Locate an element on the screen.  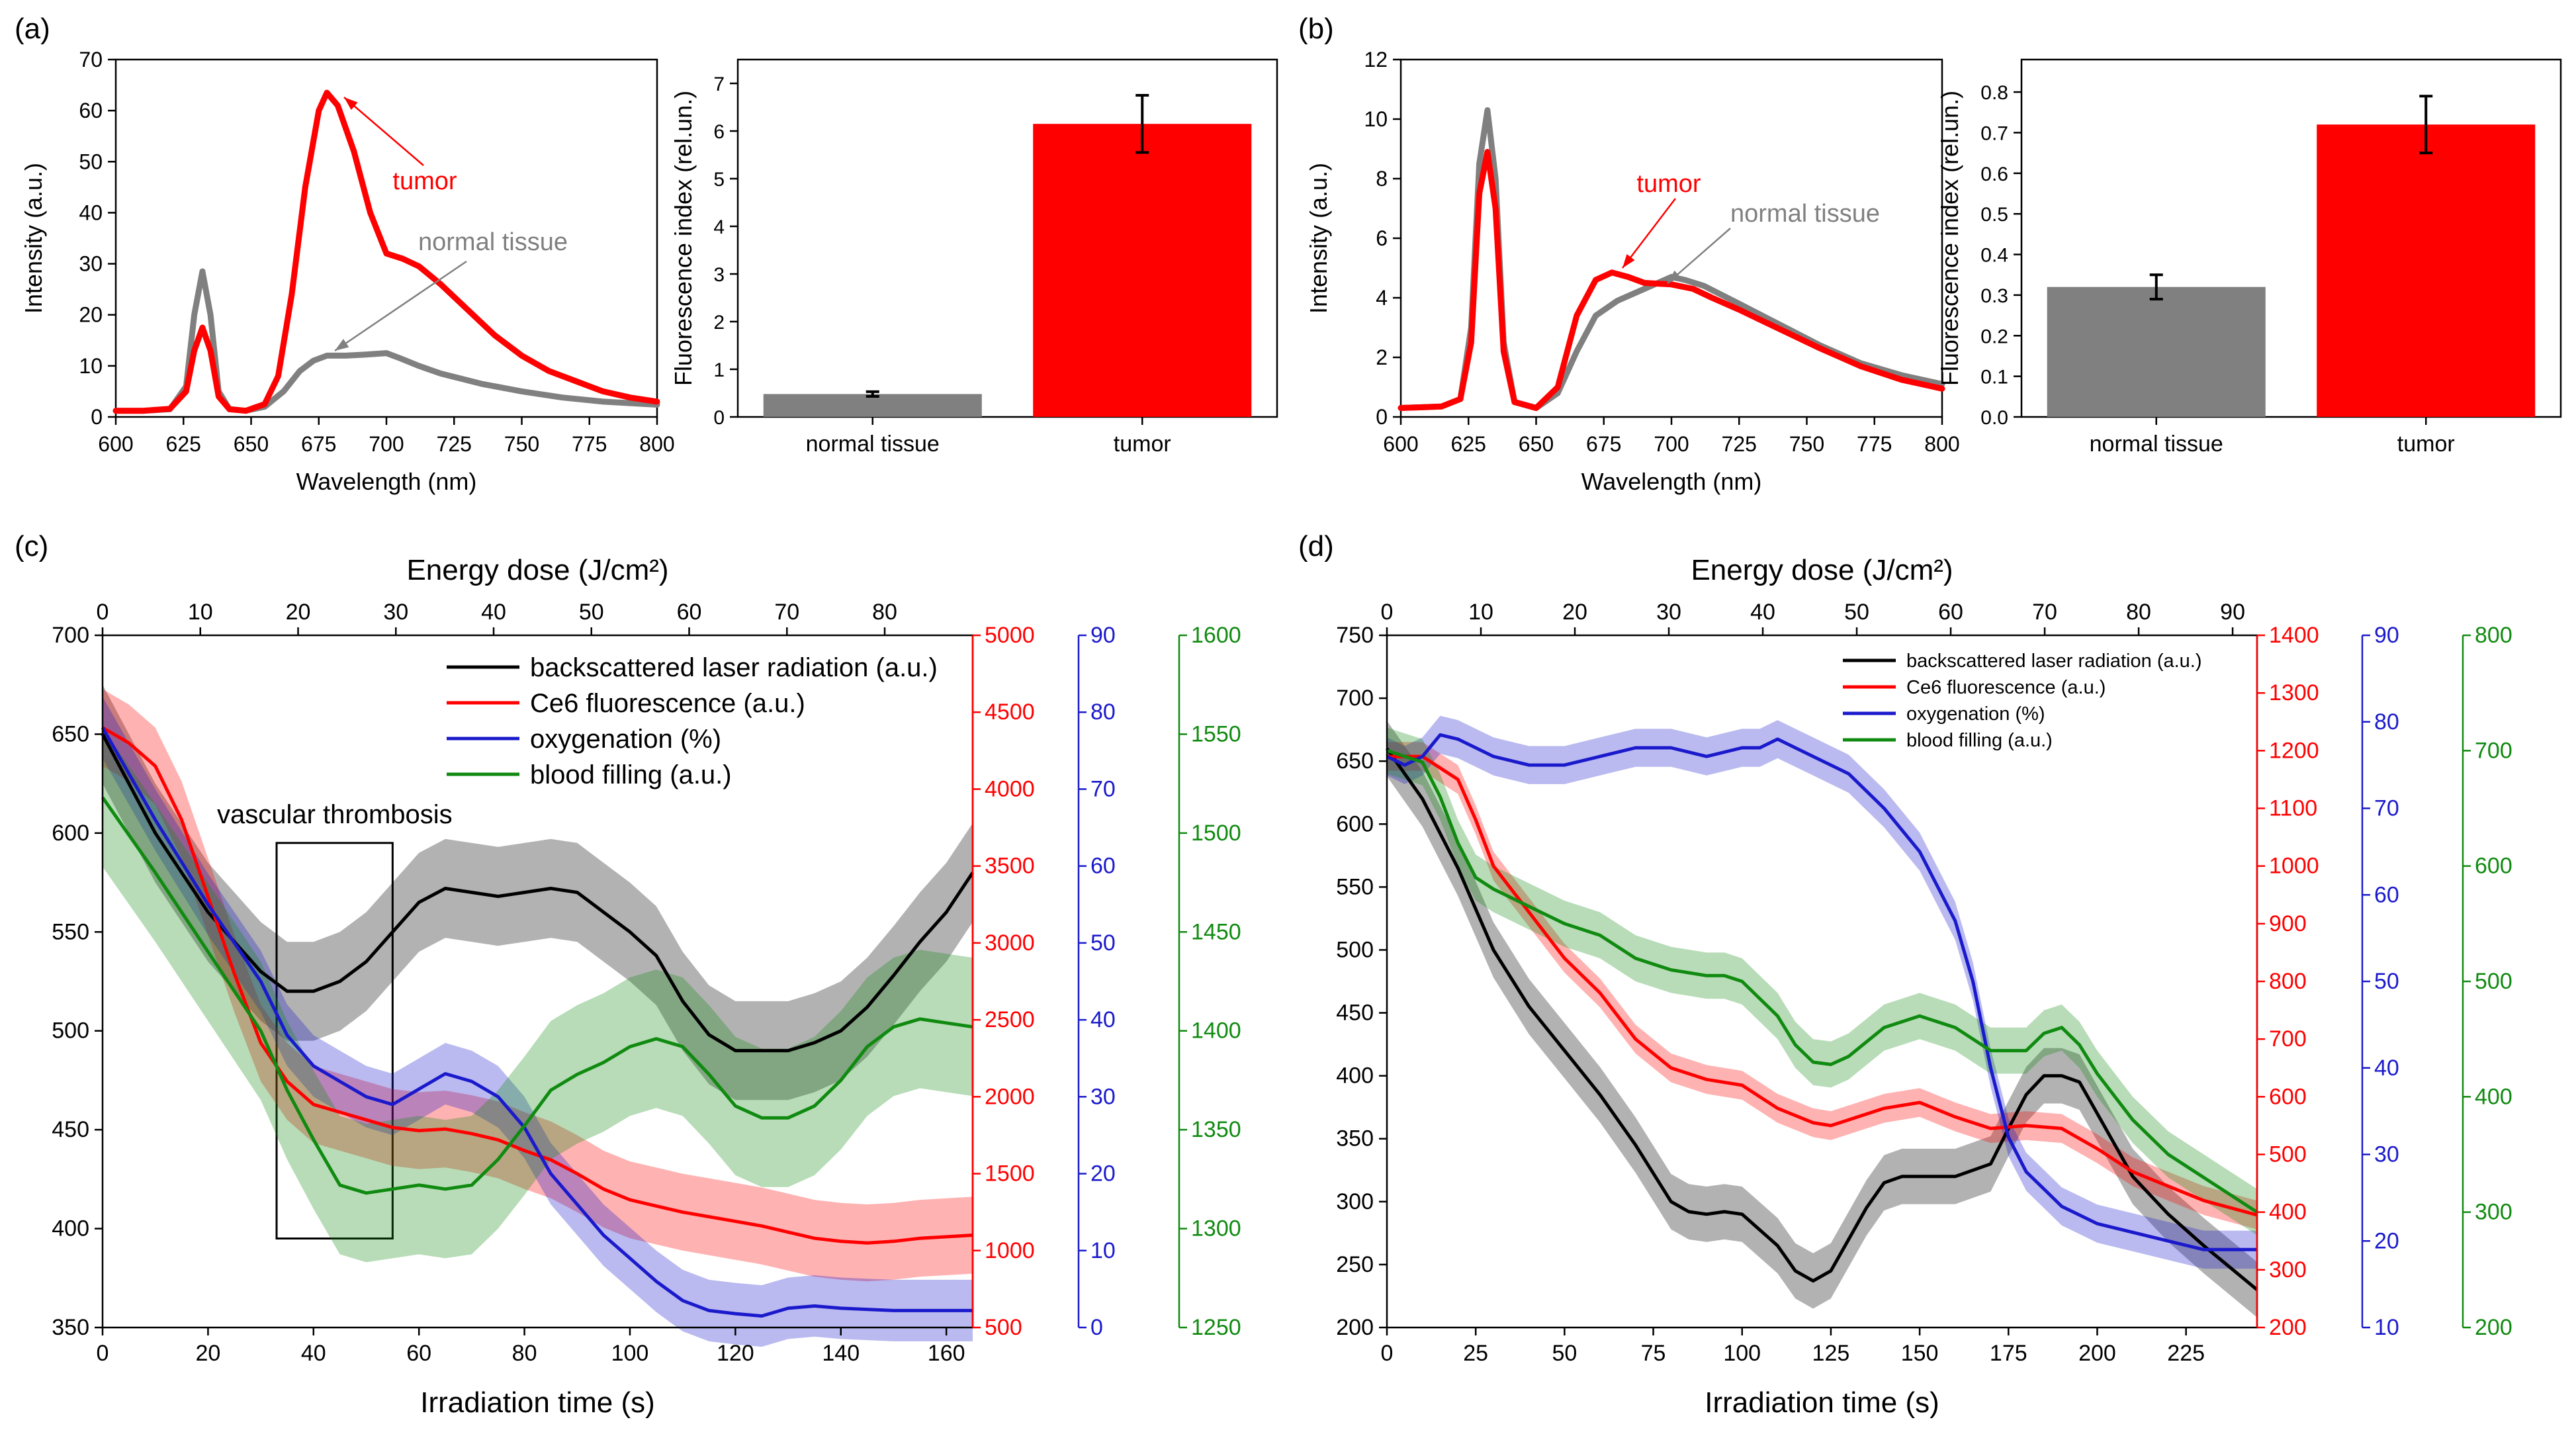
top-axis-title: Energy dose (J/cm²) is located at coordinates (1822, 570).